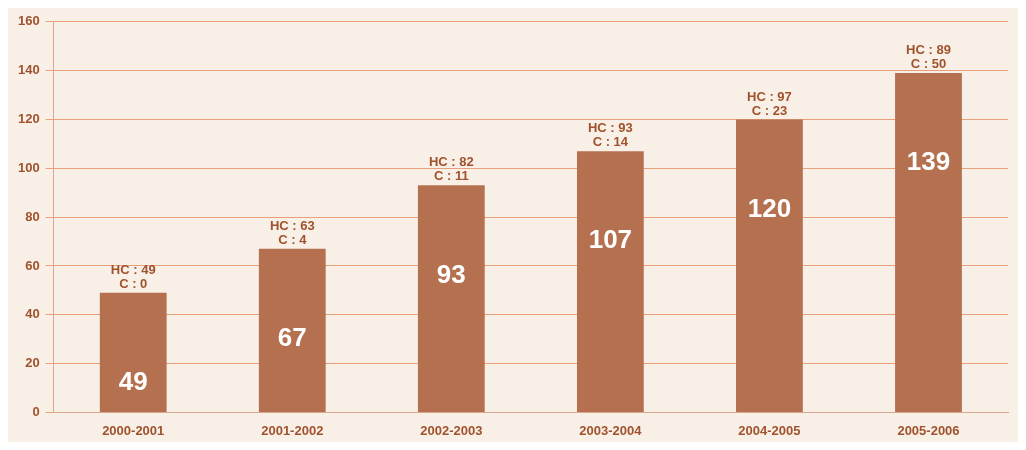 The height and width of the screenshot is (450, 1026). What do you see at coordinates (36, 411) in the screenshot?
I see `y-tick-label: 0` at bounding box center [36, 411].